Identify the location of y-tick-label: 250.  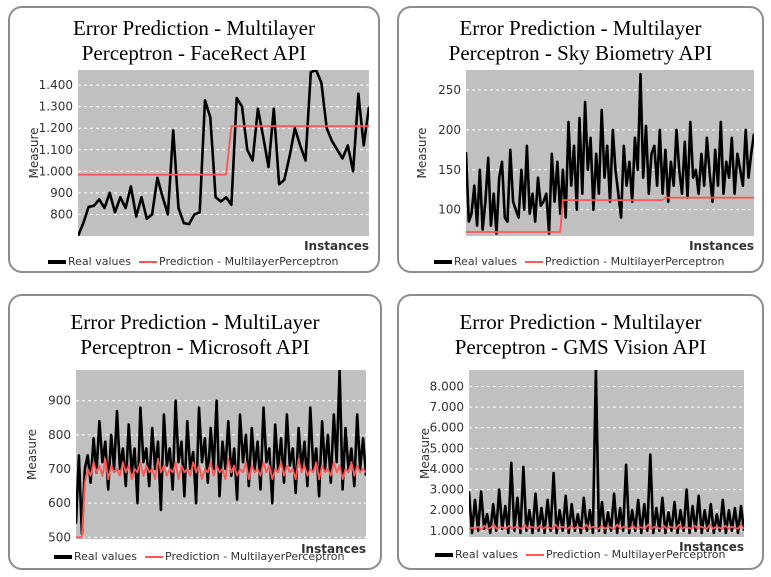
(449, 90).